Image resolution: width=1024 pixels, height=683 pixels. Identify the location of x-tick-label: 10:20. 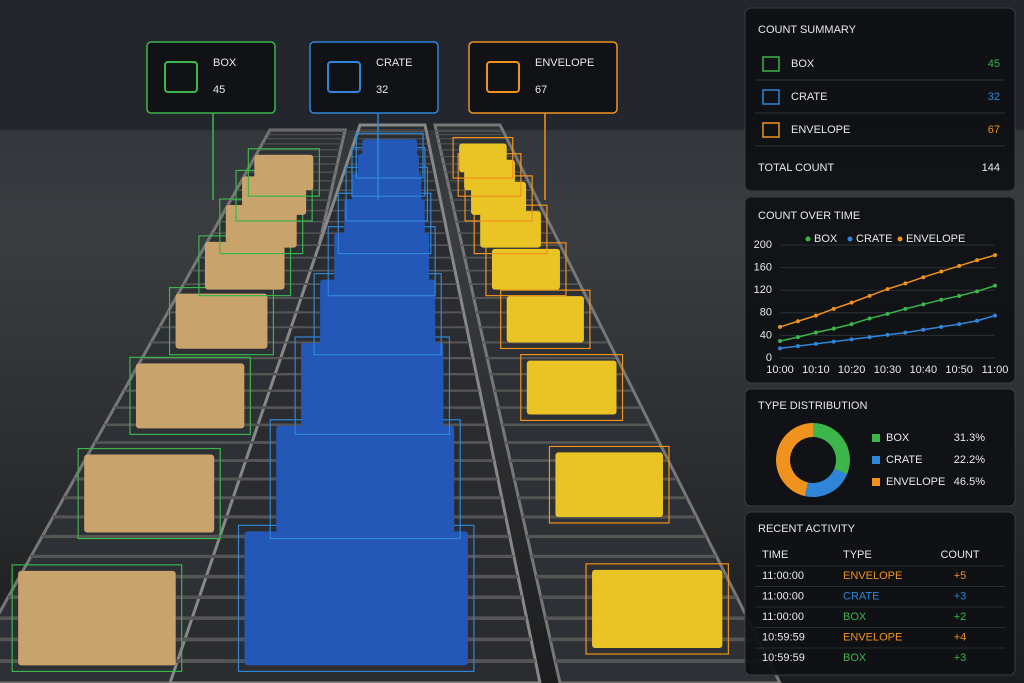
(852, 370).